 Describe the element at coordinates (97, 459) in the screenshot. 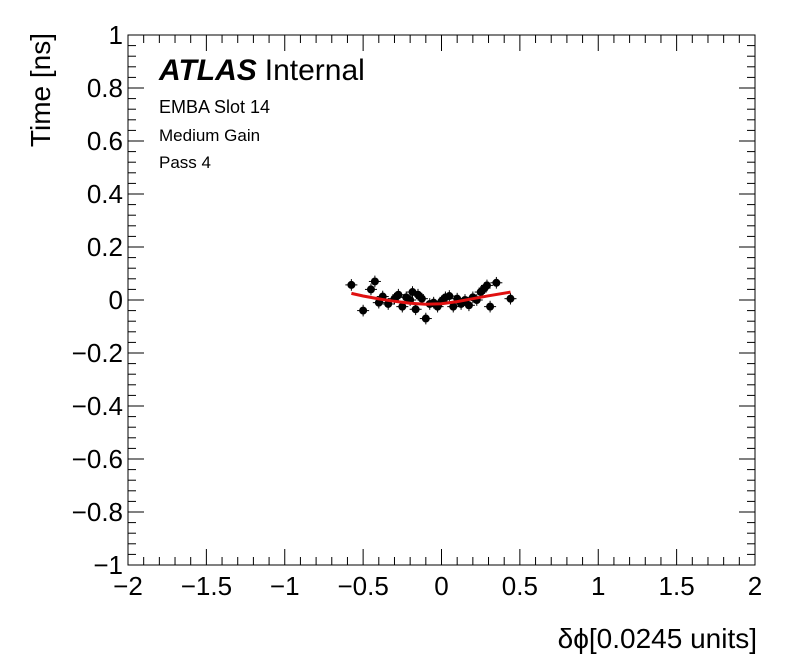

I see `y-tick-label: −0.6` at that location.